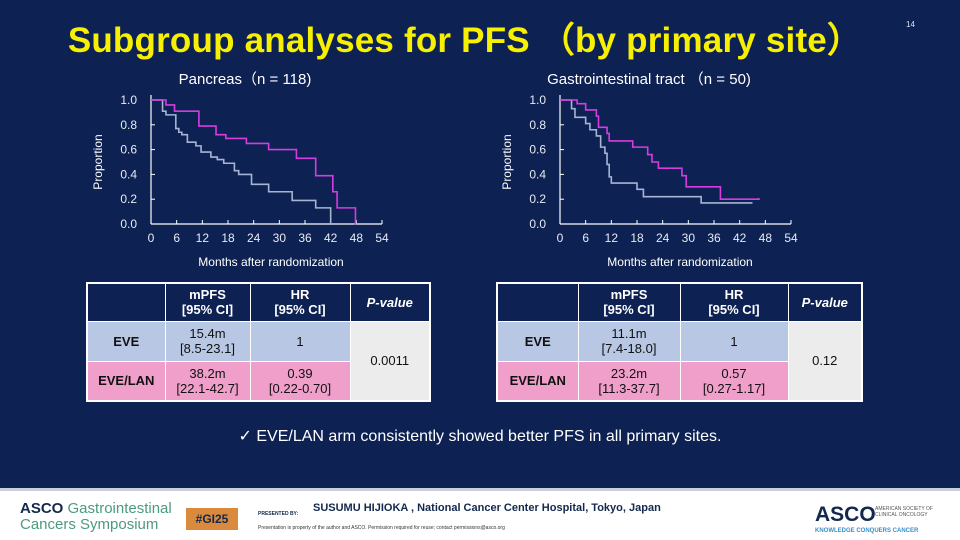 Image resolution: width=960 pixels, height=540 pixels. What do you see at coordinates (300, 388) in the screenshot?
I see `hr-ci: [0.22-0.70]` at bounding box center [300, 388].